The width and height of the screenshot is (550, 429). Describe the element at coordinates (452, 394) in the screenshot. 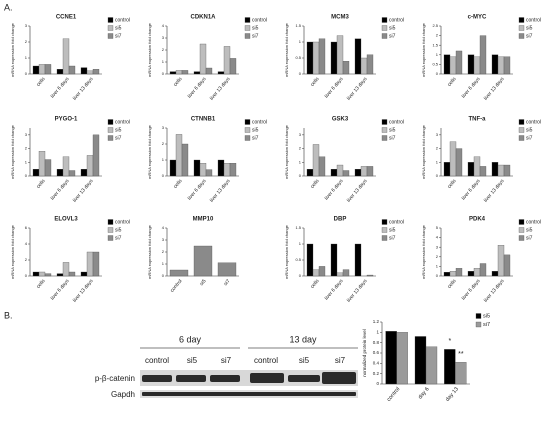

I see `x-tick-label: day 13` at that location.